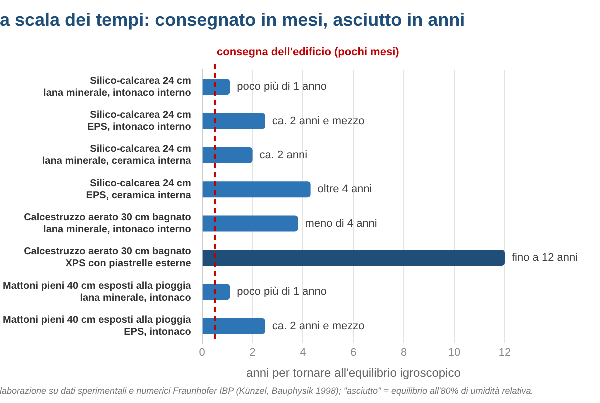 This screenshot has height=403, width=600. I want to click on data-label: ca. 2 anni, so click(284, 155).